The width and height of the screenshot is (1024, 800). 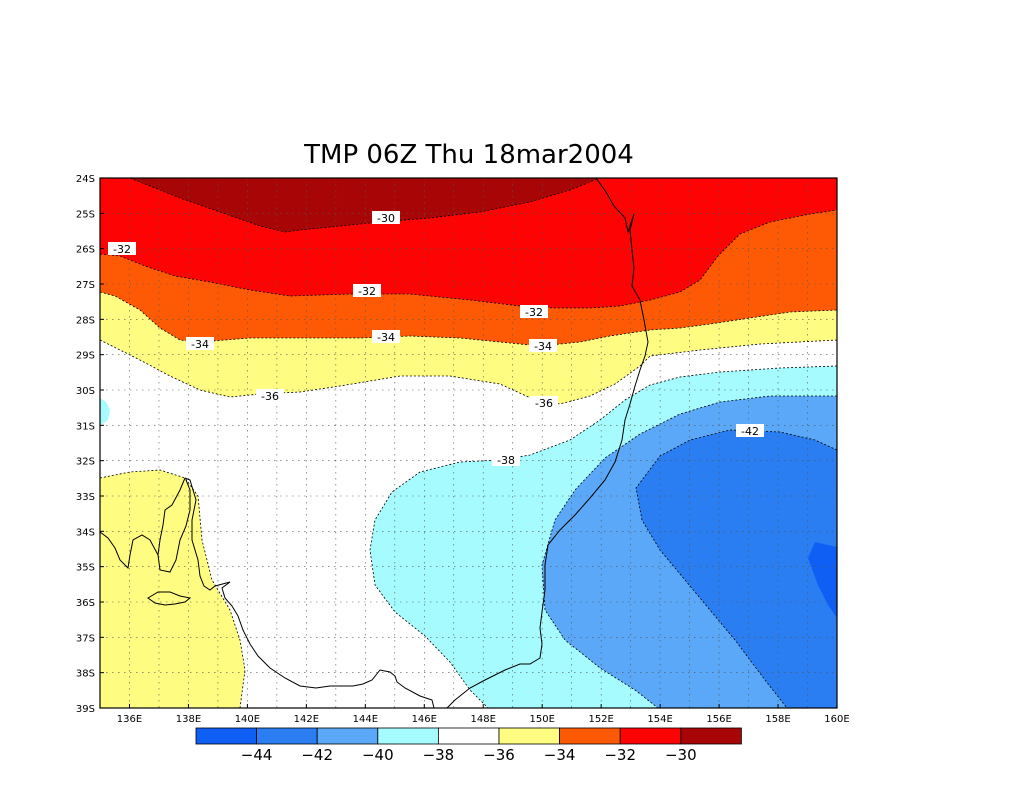 What do you see at coordinates (188, 719) in the screenshot?
I see `lon-tick-label: 138E` at bounding box center [188, 719].